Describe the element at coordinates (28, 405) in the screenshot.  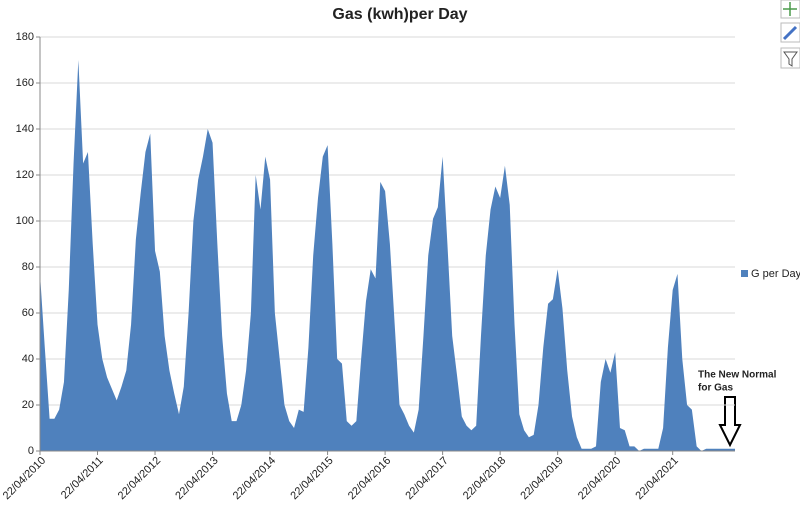
I see `y-tick-label: 20` at that location.